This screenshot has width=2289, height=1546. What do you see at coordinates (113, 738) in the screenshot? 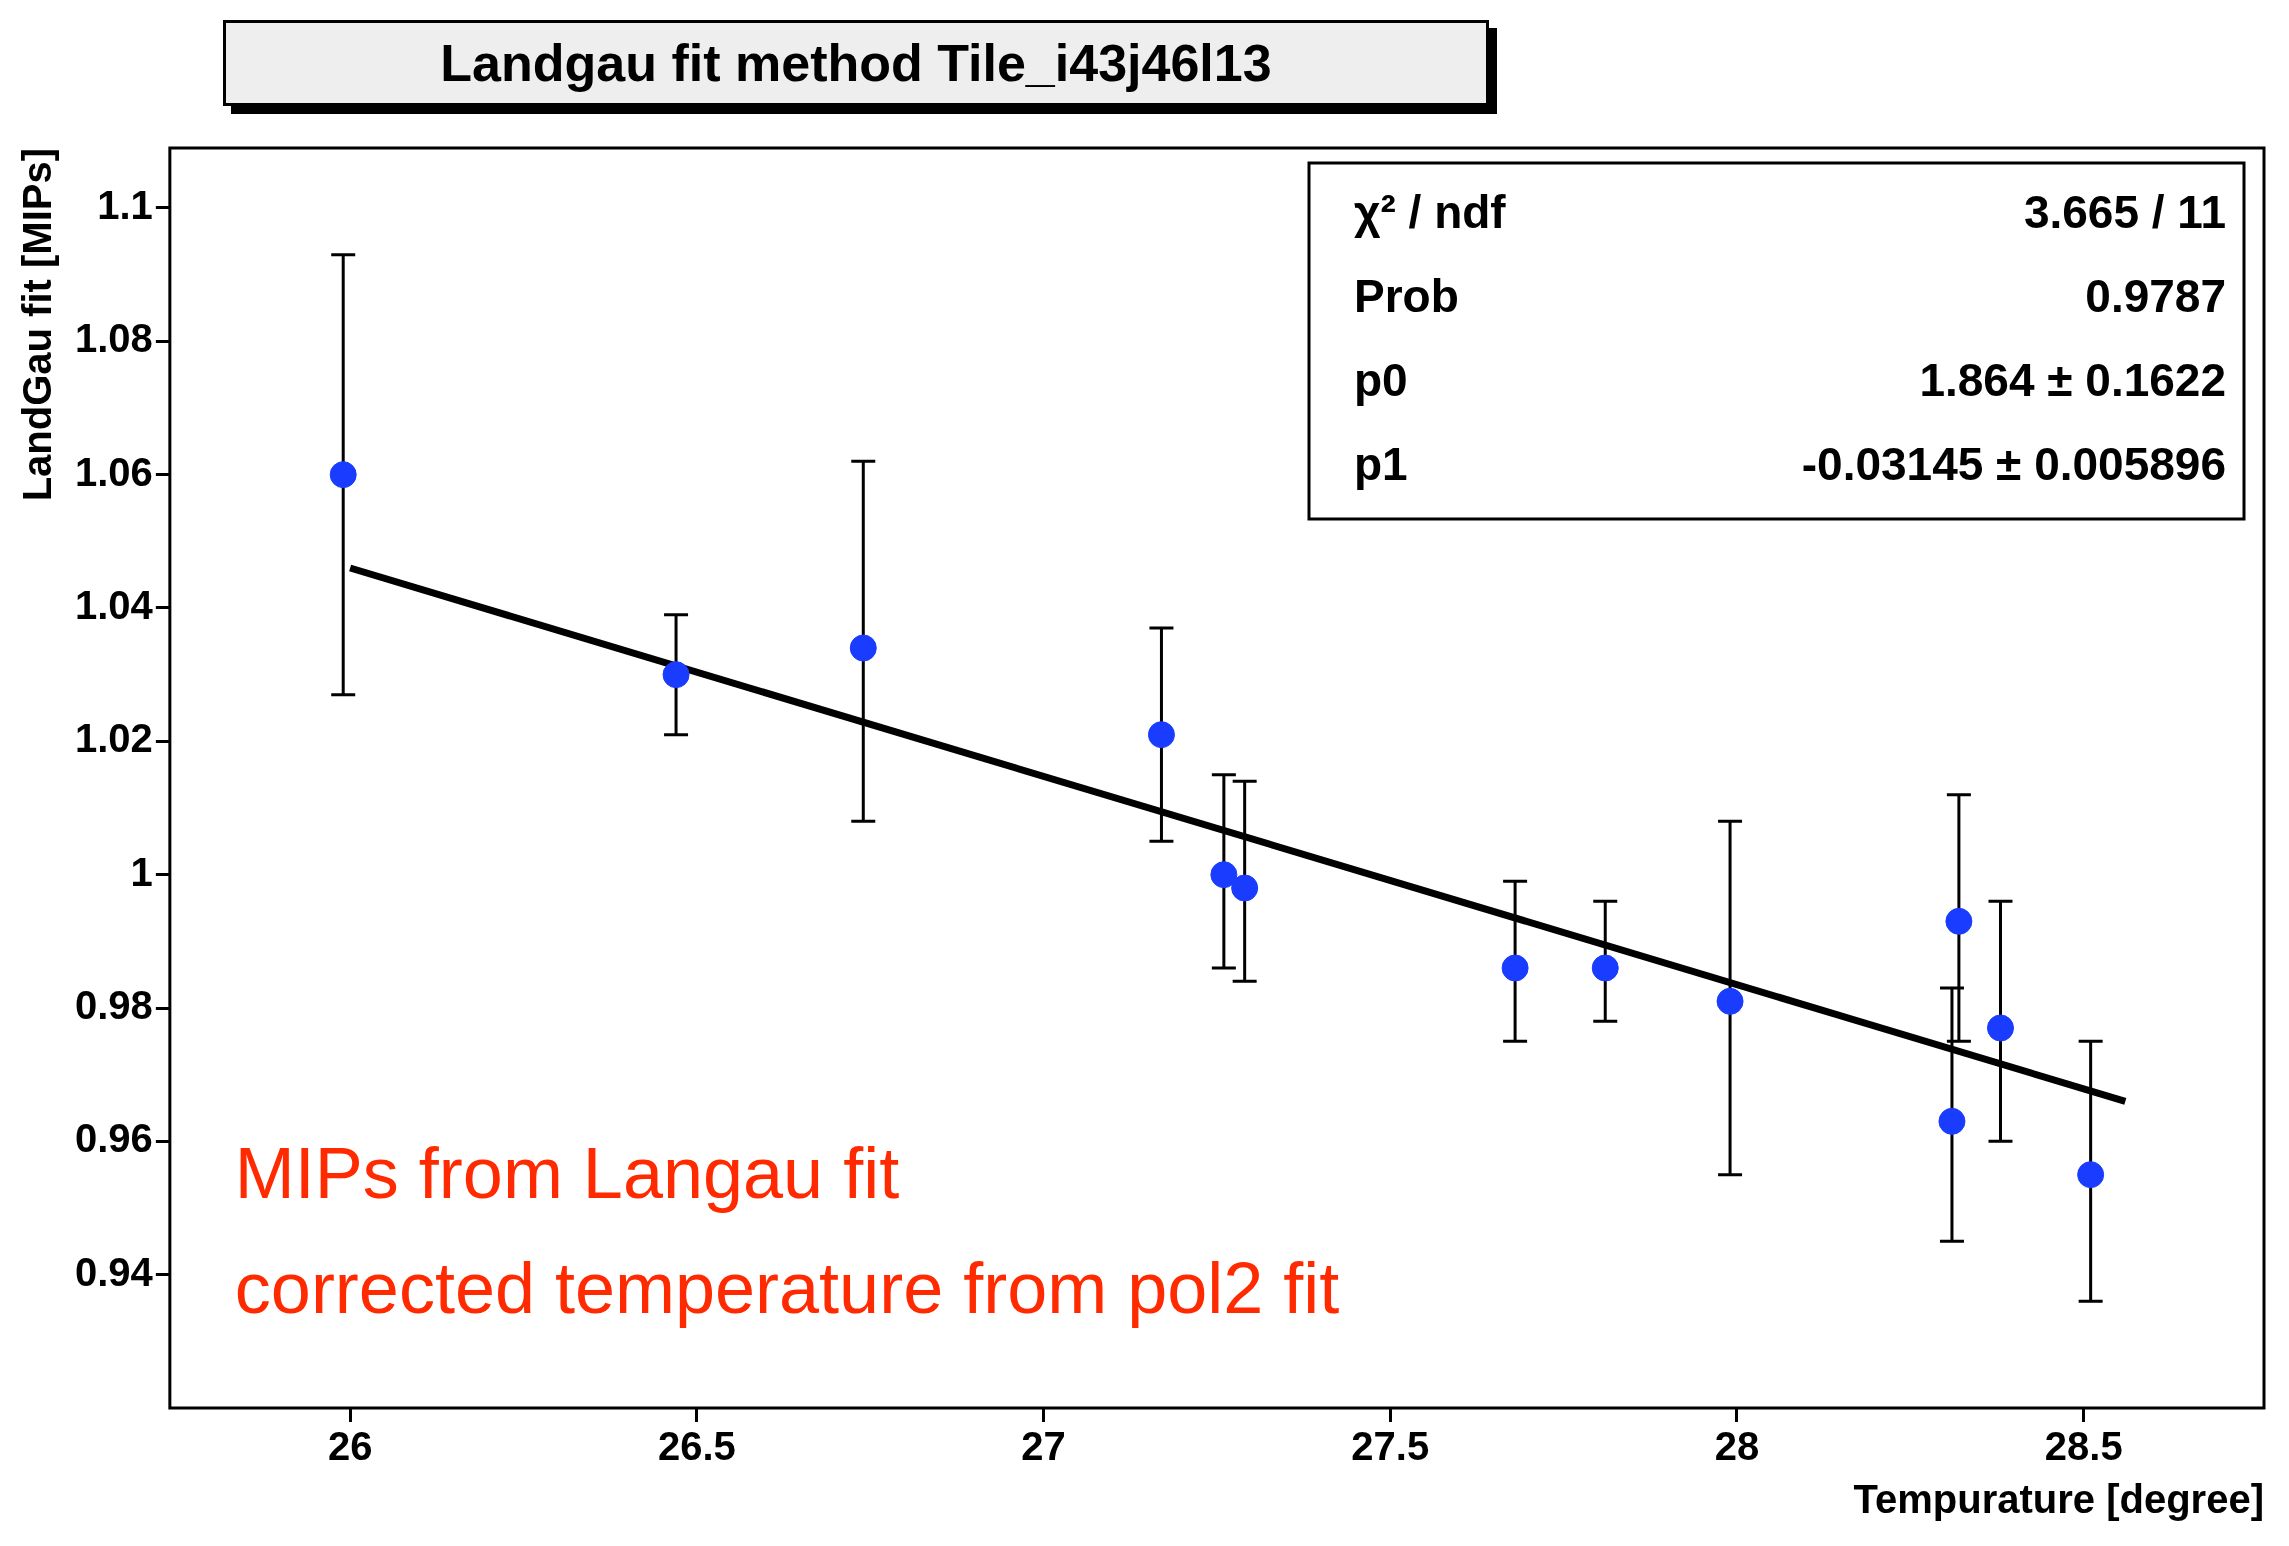
I see `y-tick-label: 1.02` at bounding box center [113, 738].